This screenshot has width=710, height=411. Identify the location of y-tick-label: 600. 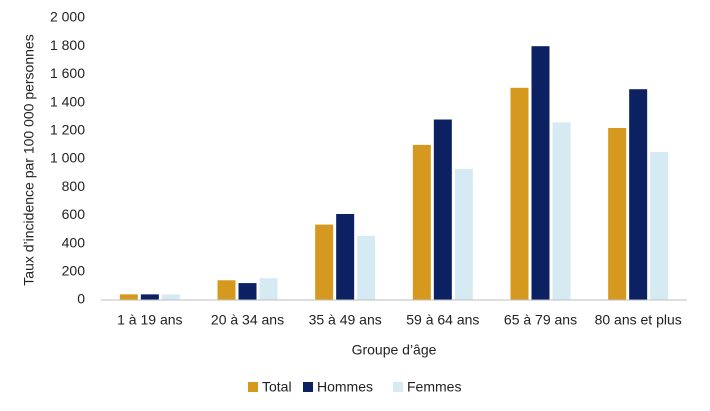
(74, 214).